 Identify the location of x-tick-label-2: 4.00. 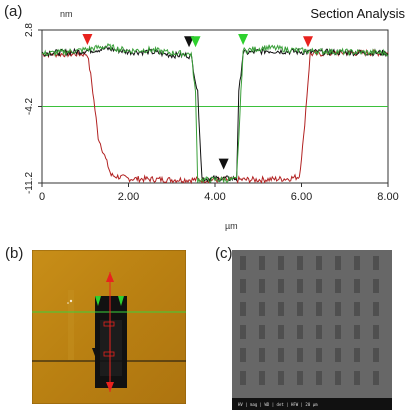
(214, 197).